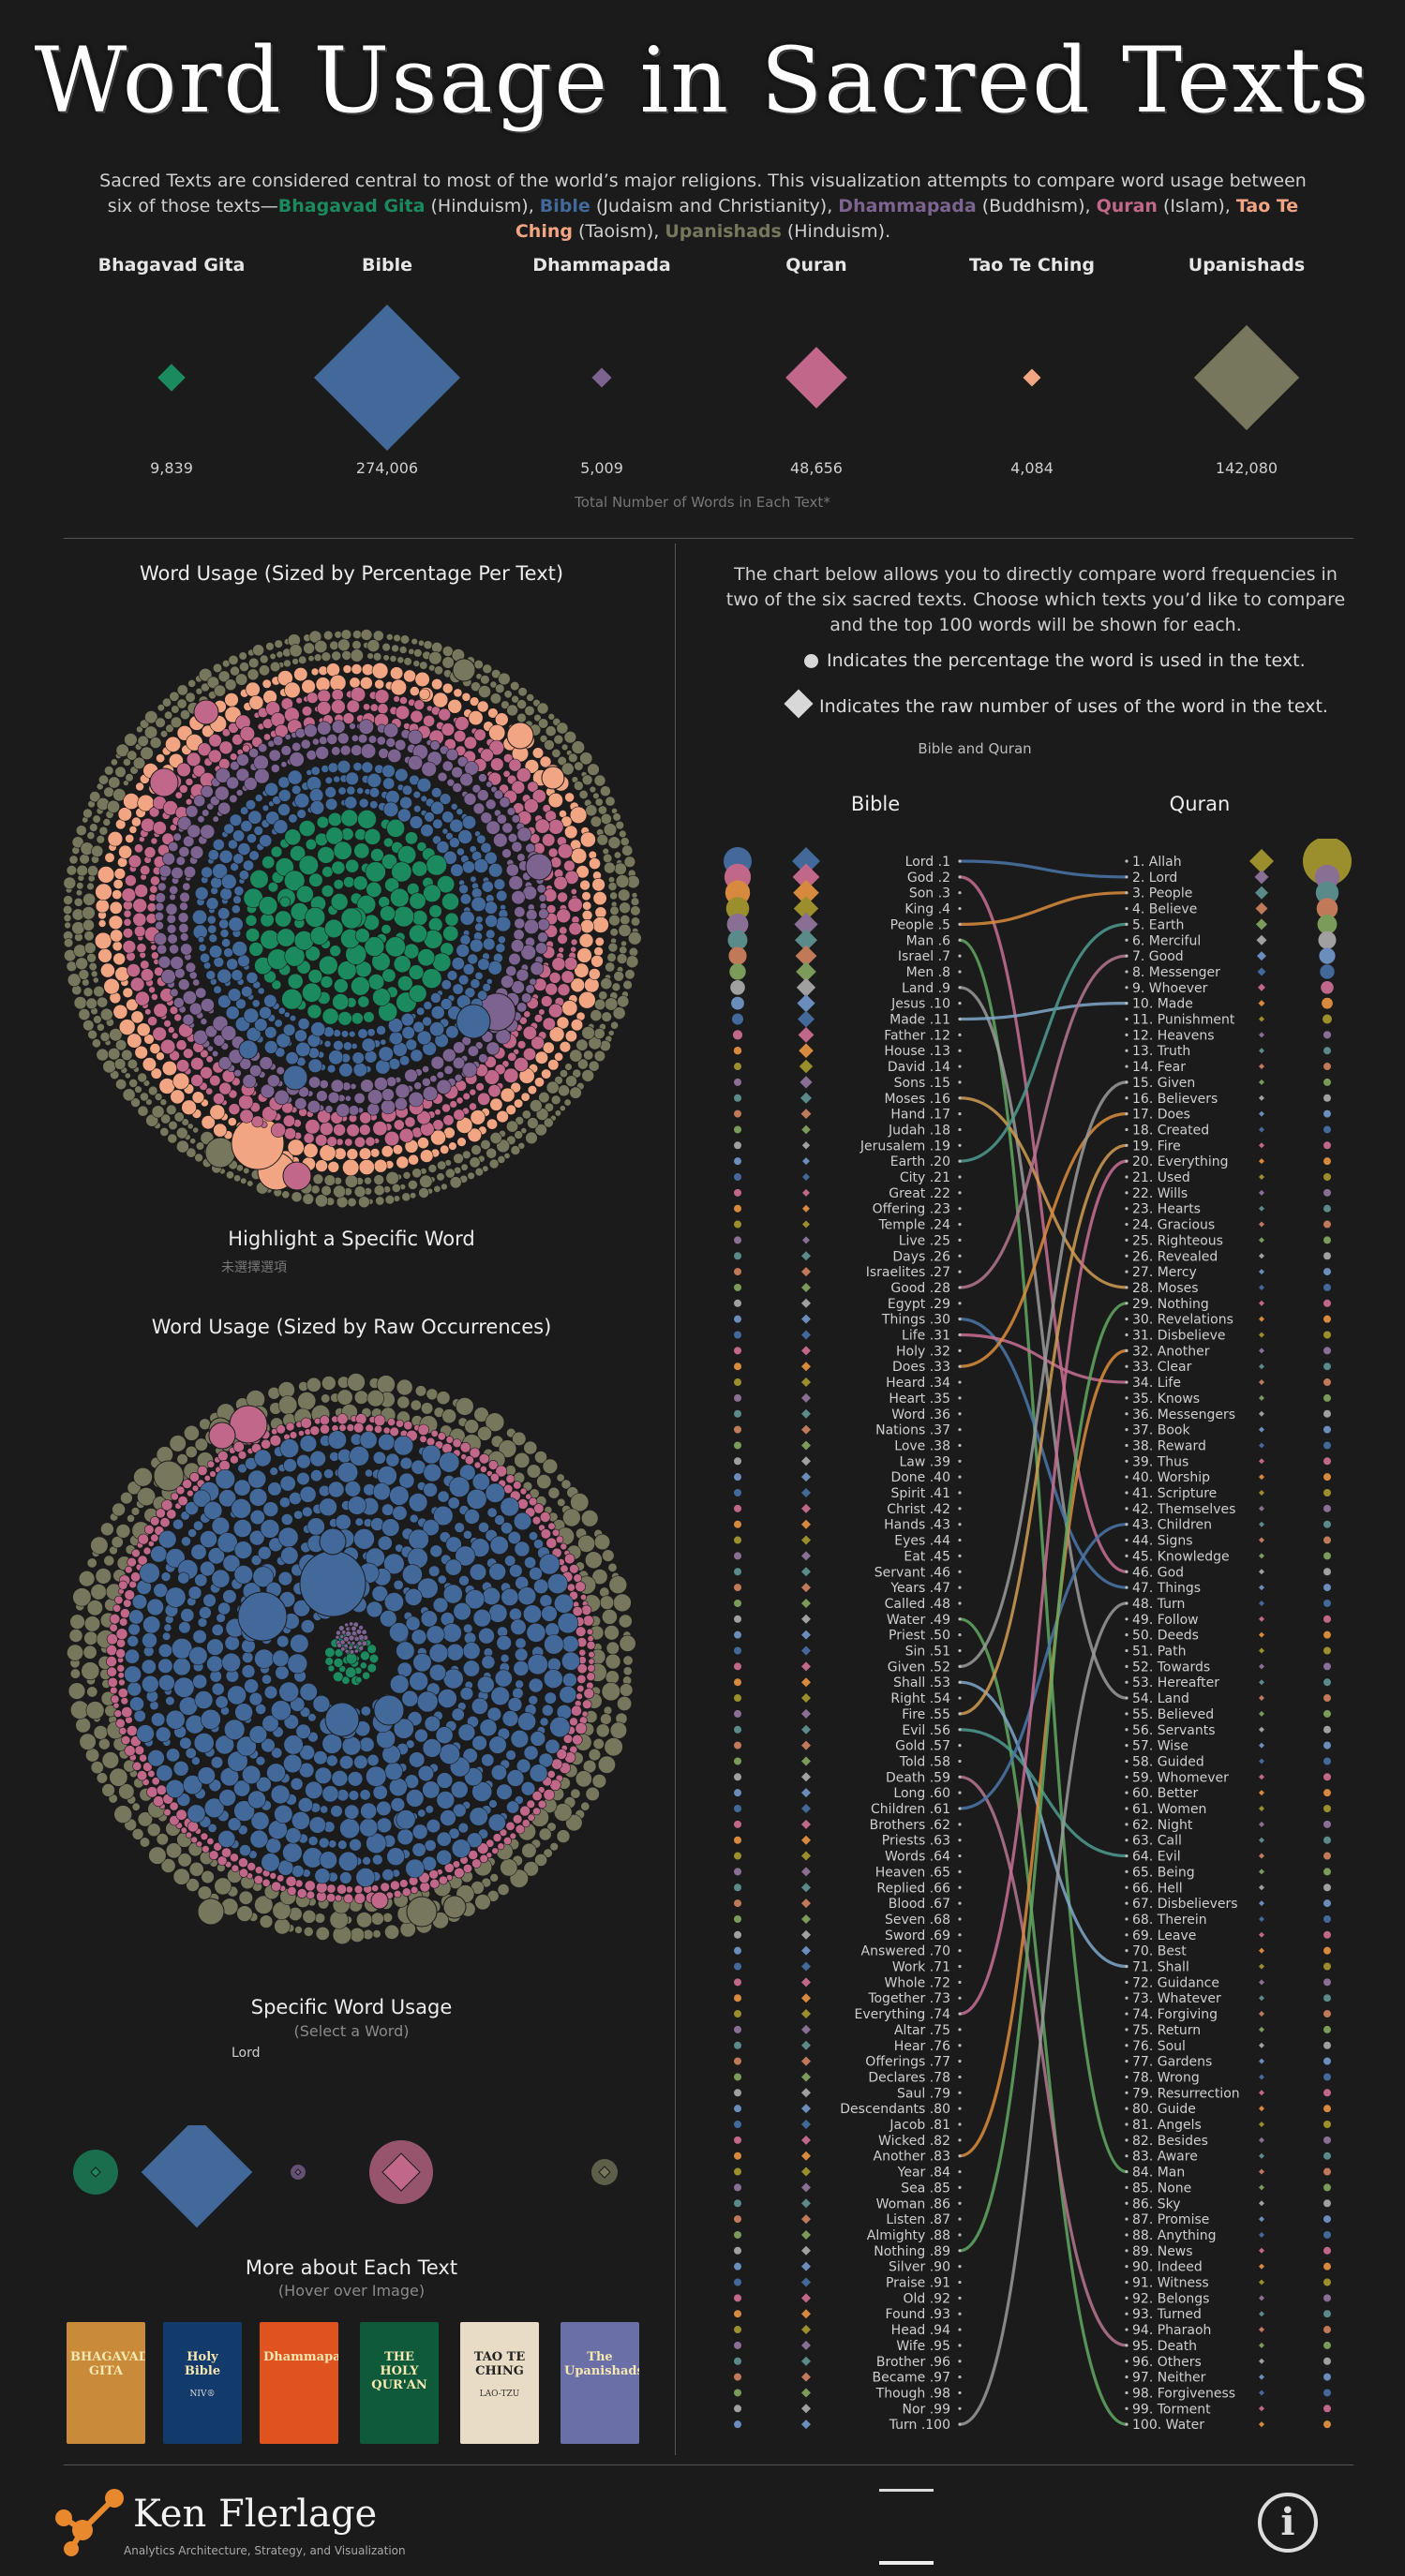  I want to click on info-icon: i, so click(1288, 2523).